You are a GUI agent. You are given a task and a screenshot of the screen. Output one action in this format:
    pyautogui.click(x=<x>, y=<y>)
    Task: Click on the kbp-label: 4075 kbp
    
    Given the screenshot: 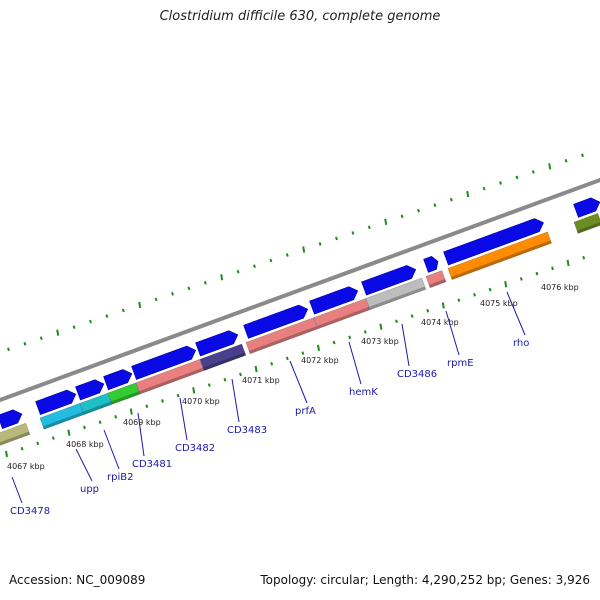 What is the action you would take?
    pyautogui.click(x=499, y=303)
    